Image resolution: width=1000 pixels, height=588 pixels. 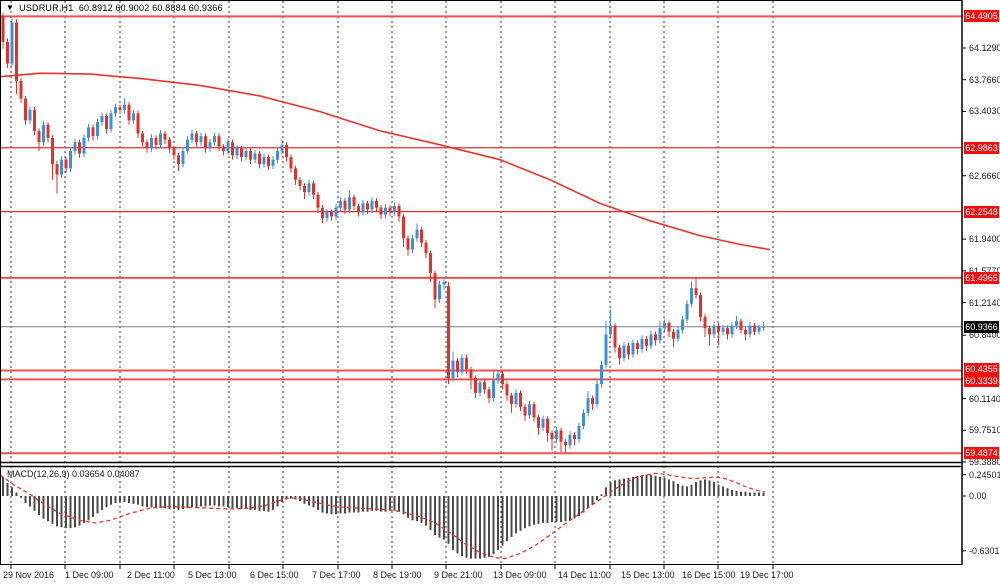 What do you see at coordinates (46, 8) in the screenshot?
I see `chart-symbol-period: USDRUR,H1` at bounding box center [46, 8].